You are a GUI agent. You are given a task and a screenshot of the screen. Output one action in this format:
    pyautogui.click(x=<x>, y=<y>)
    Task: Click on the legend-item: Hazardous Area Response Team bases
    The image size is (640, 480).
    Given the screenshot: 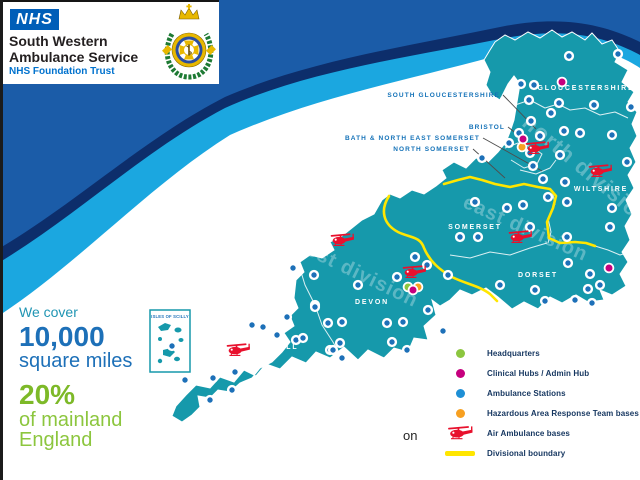 What is the action you would take?
    pyautogui.click(x=540, y=413)
    